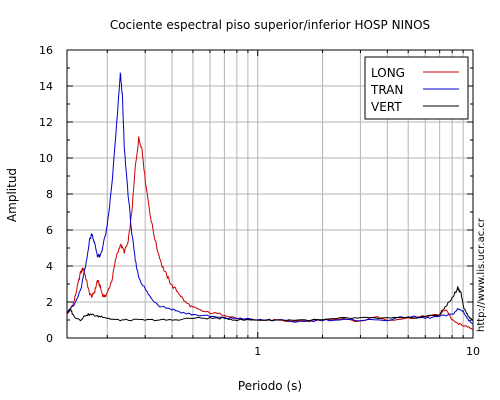 The width and height of the screenshot is (500, 400). I want to click on x-tick-label: 1, so click(257, 351).